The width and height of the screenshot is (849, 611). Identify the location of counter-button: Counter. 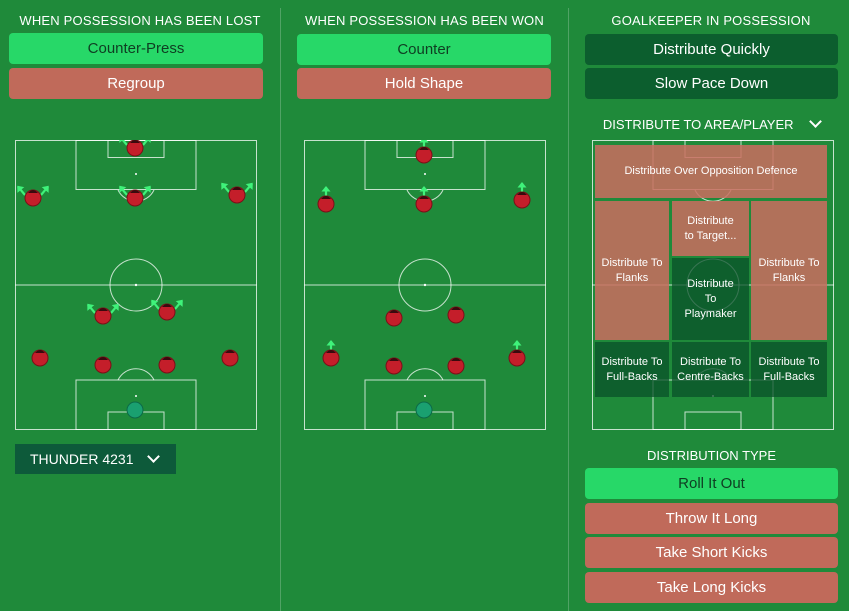
(424, 49).